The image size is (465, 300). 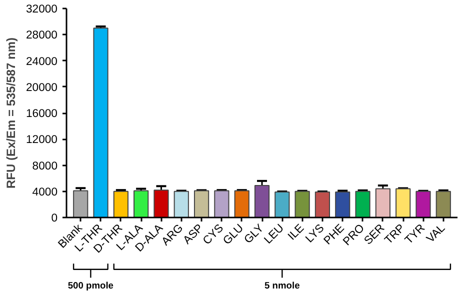 What do you see at coordinates (54, 218) in the screenshot?
I see `y-tick-label: 0` at bounding box center [54, 218].